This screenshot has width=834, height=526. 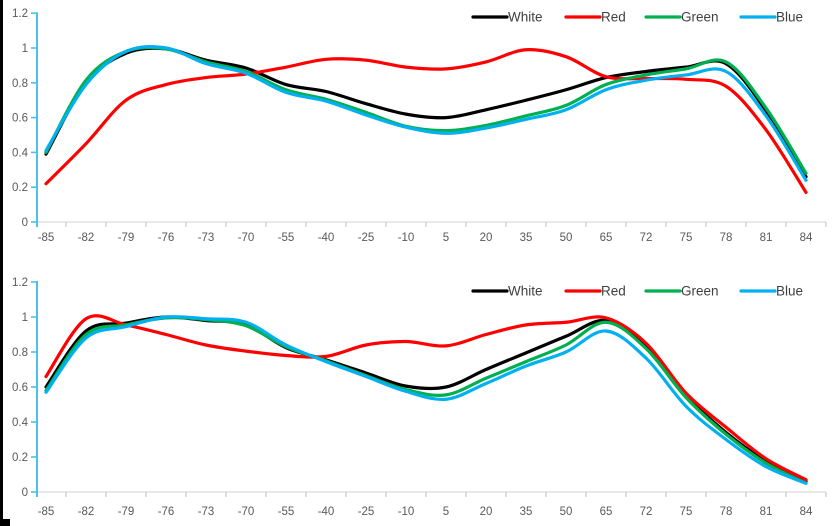 What do you see at coordinates (5, 522) in the screenshot?
I see `window-corner-block` at bounding box center [5, 522].